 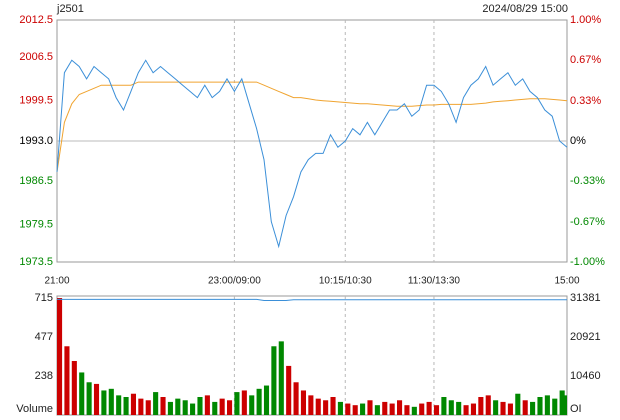 I want to click on y2-tick-label: 0.33%, so click(x=585, y=101).